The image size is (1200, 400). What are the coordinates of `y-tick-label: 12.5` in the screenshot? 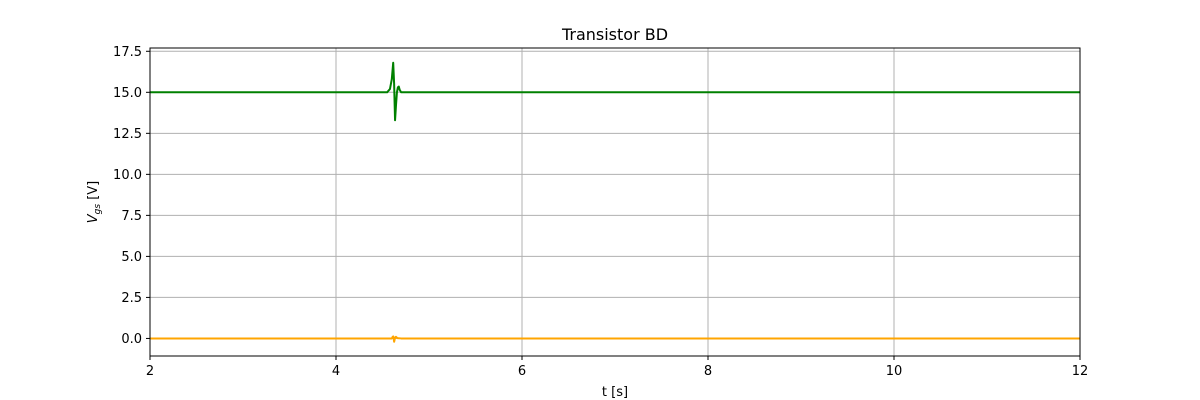 It's located at (127, 134).